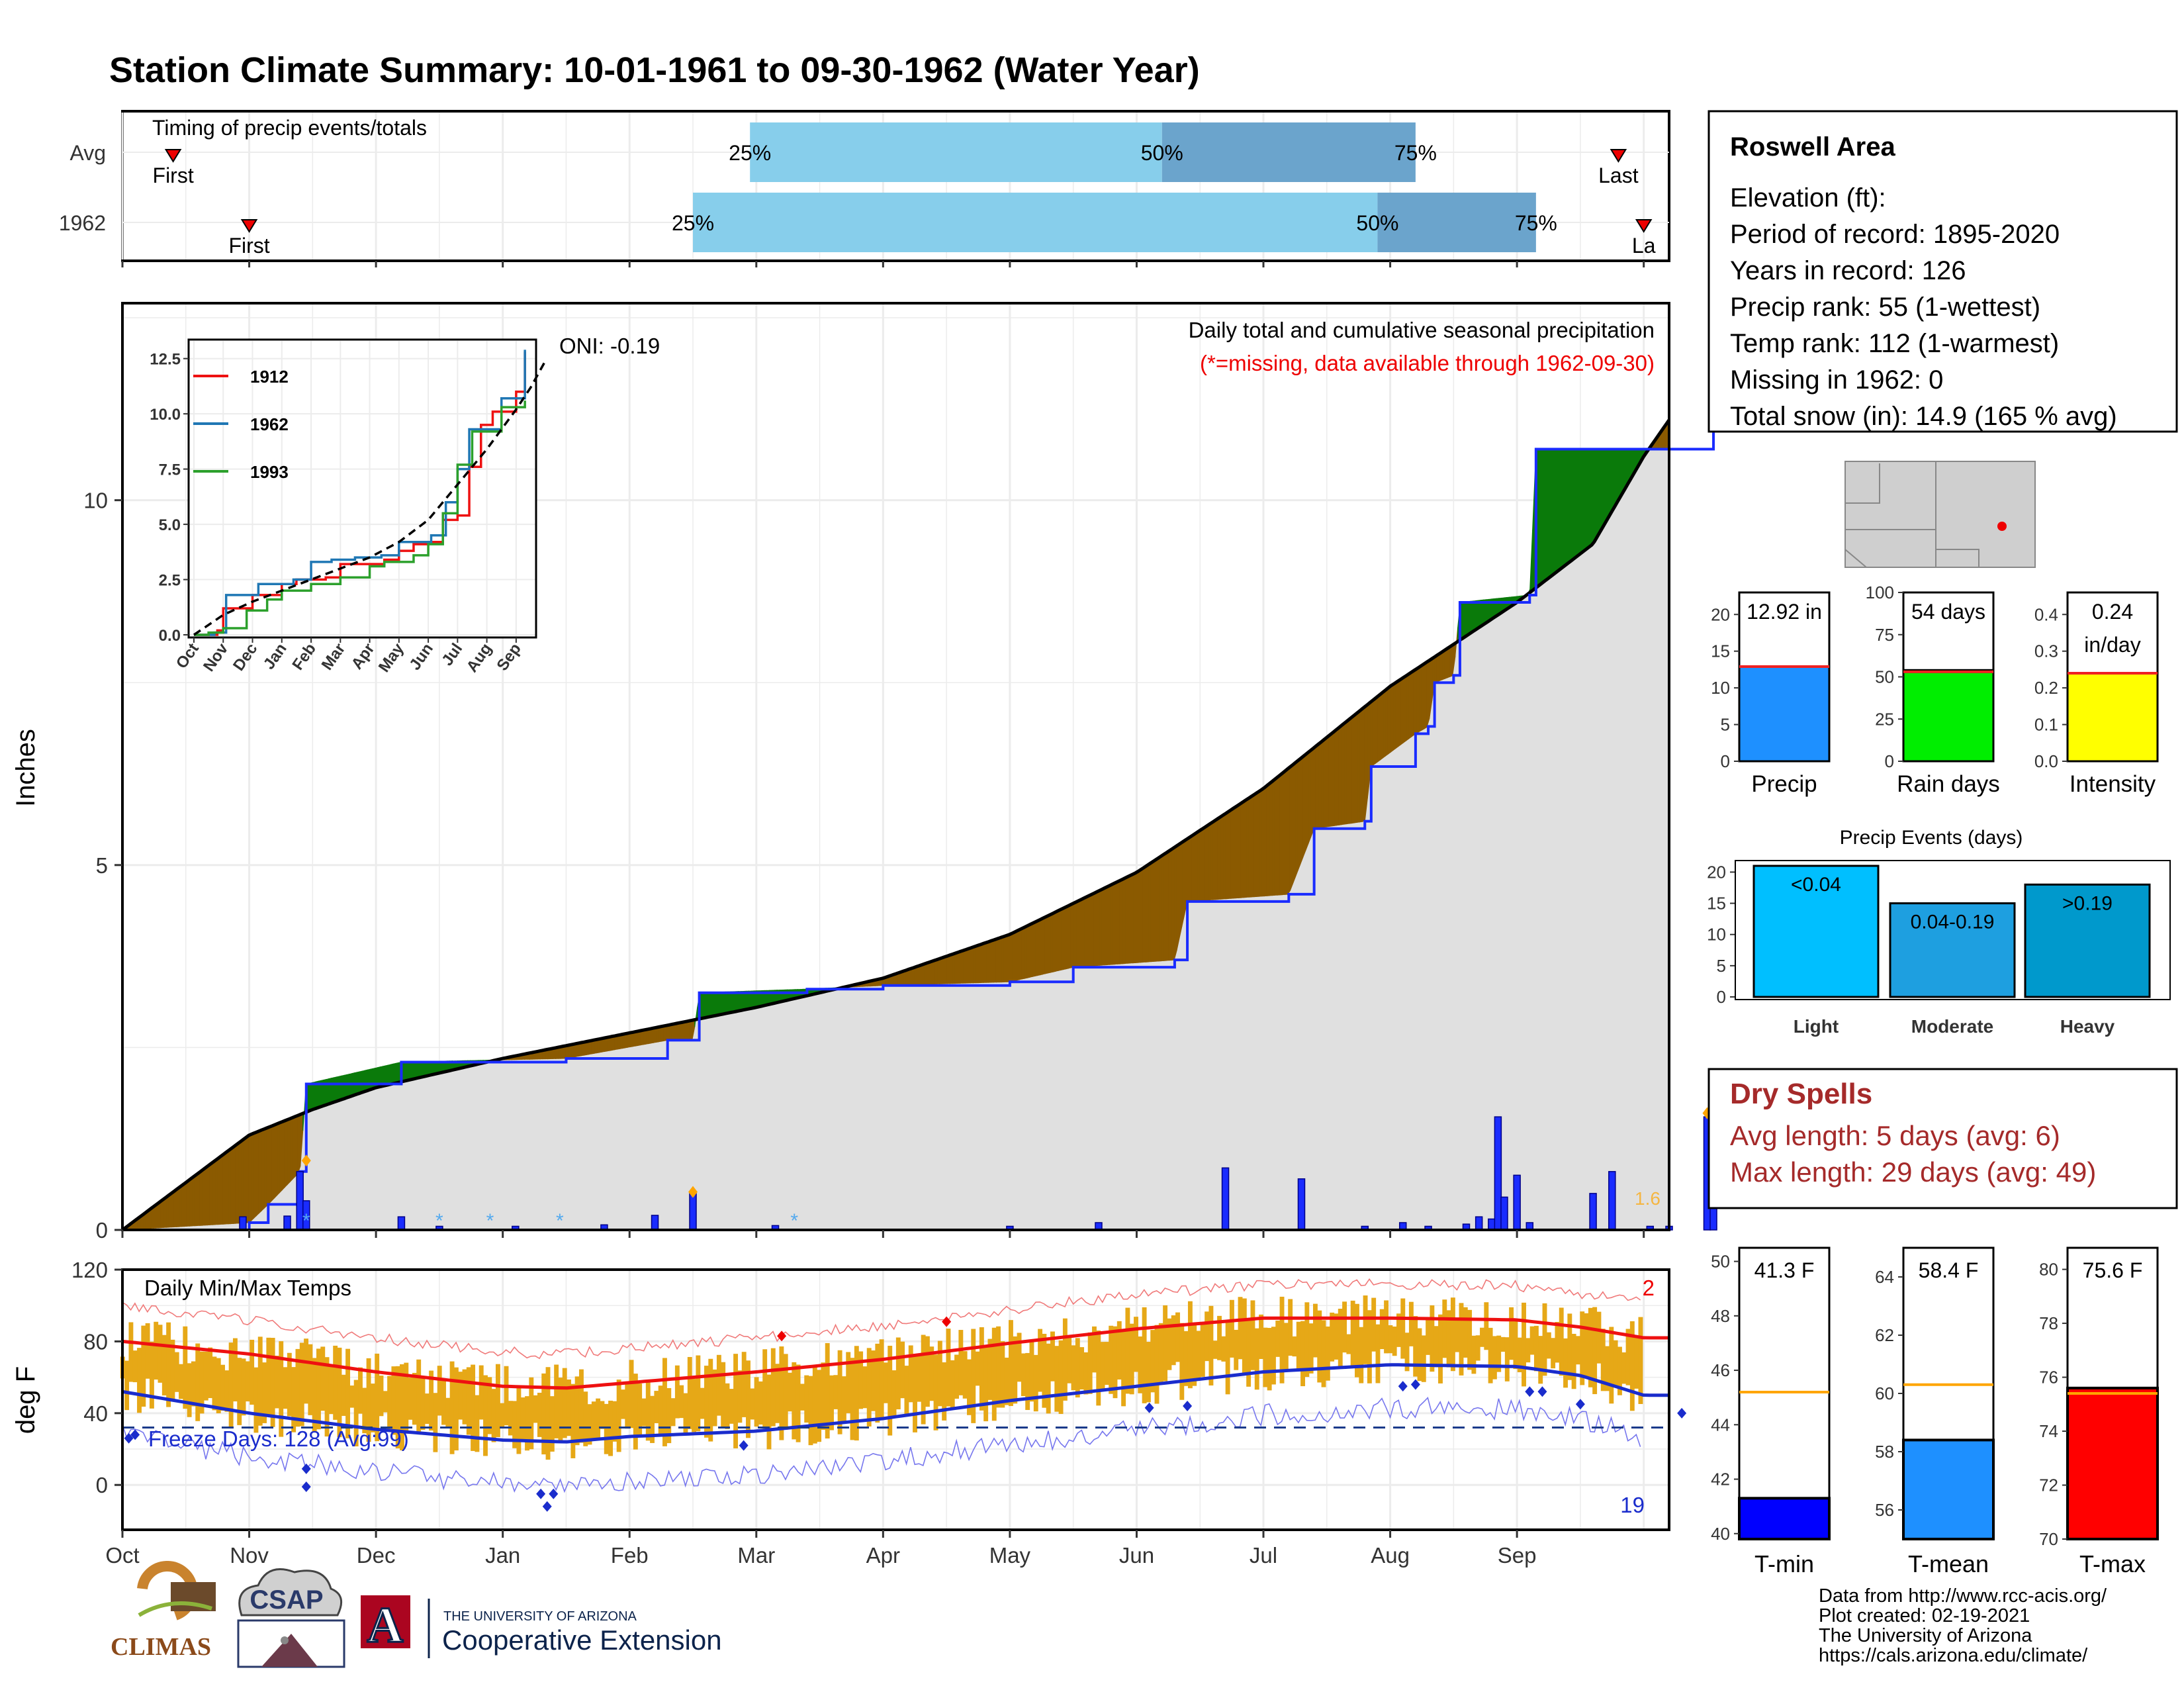 The height and width of the screenshot is (1688, 2184). Describe the element at coordinates (1885, 1277) in the screenshot. I see `temp-box-tick-label: 64` at that location.